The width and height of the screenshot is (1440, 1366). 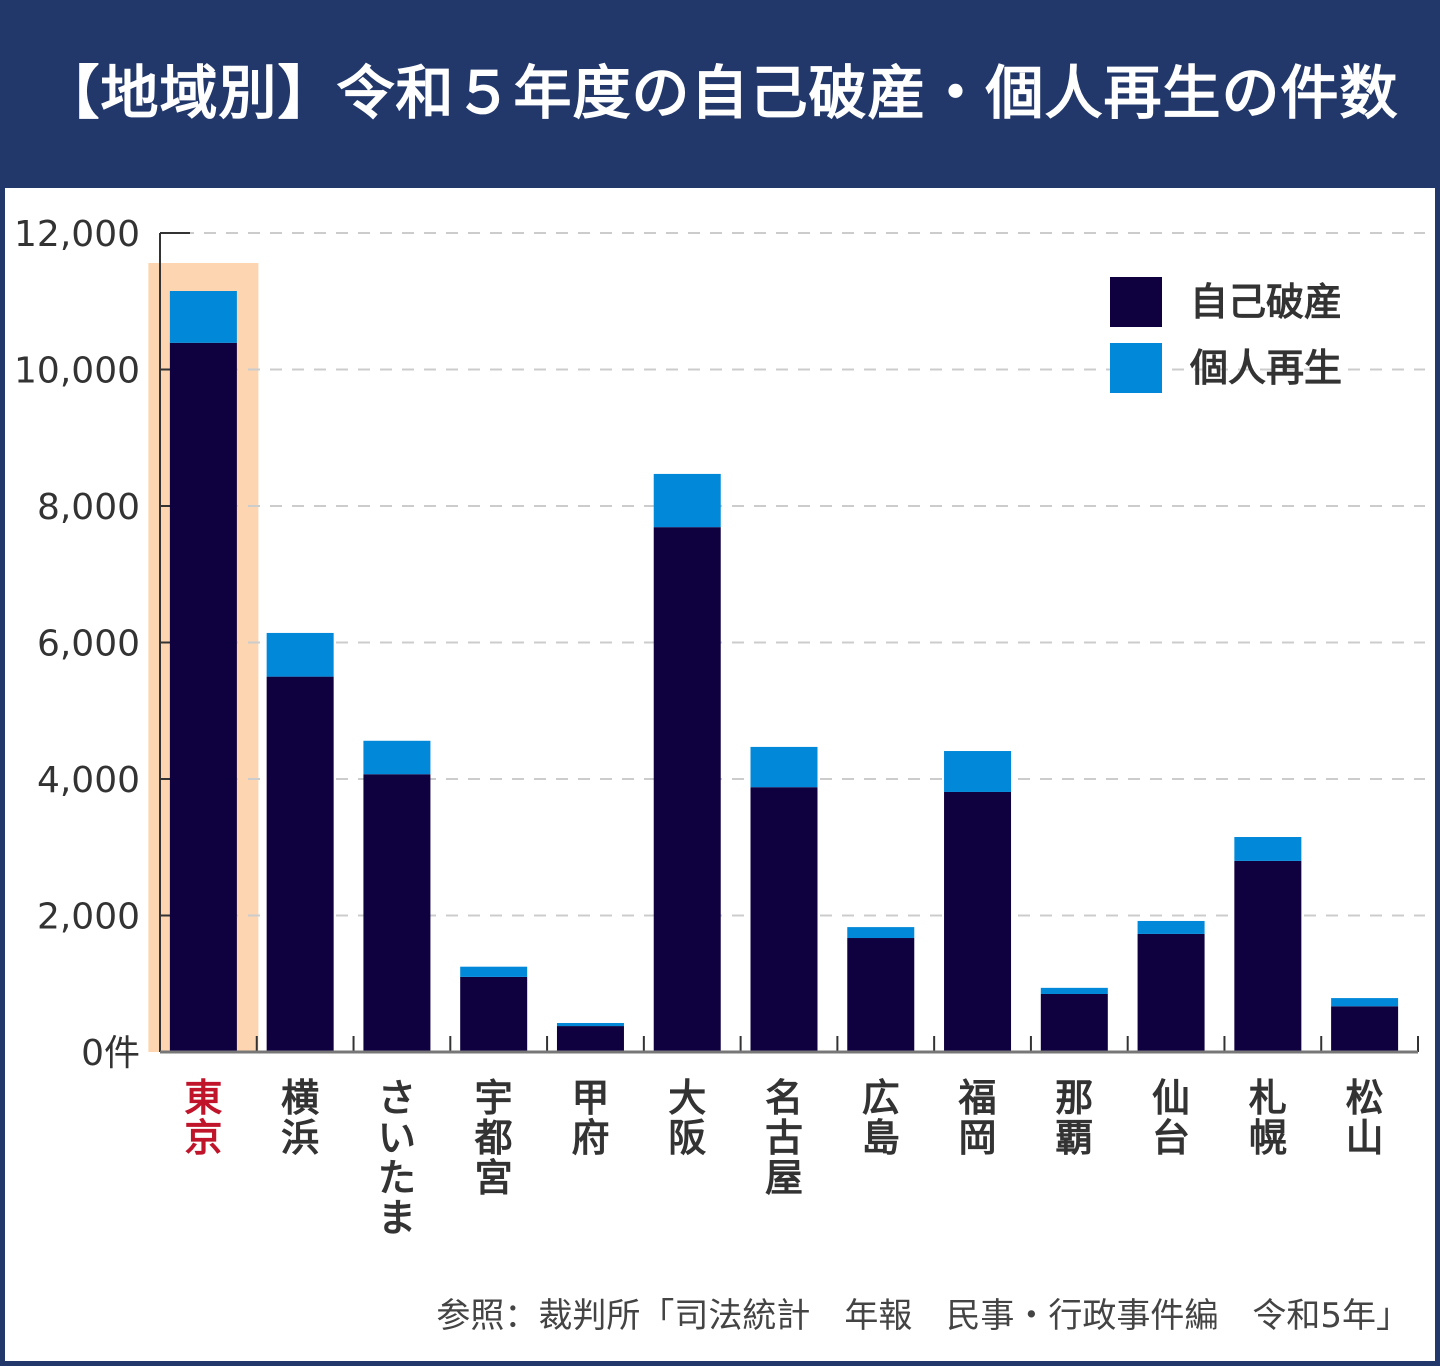 What do you see at coordinates (88, 917) in the screenshot?
I see `y-tick-label: 2,000` at bounding box center [88, 917].